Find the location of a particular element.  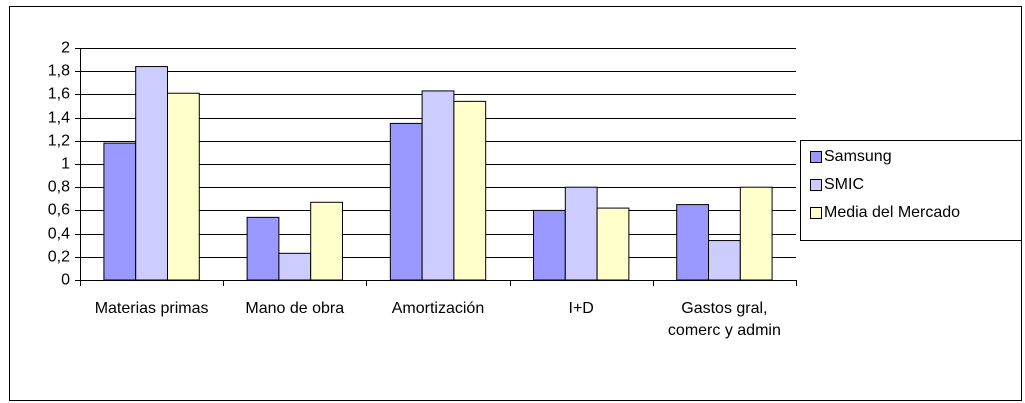

x-tick-label: Gastos gral, comerc y admin is located at coordinates (724, 319).